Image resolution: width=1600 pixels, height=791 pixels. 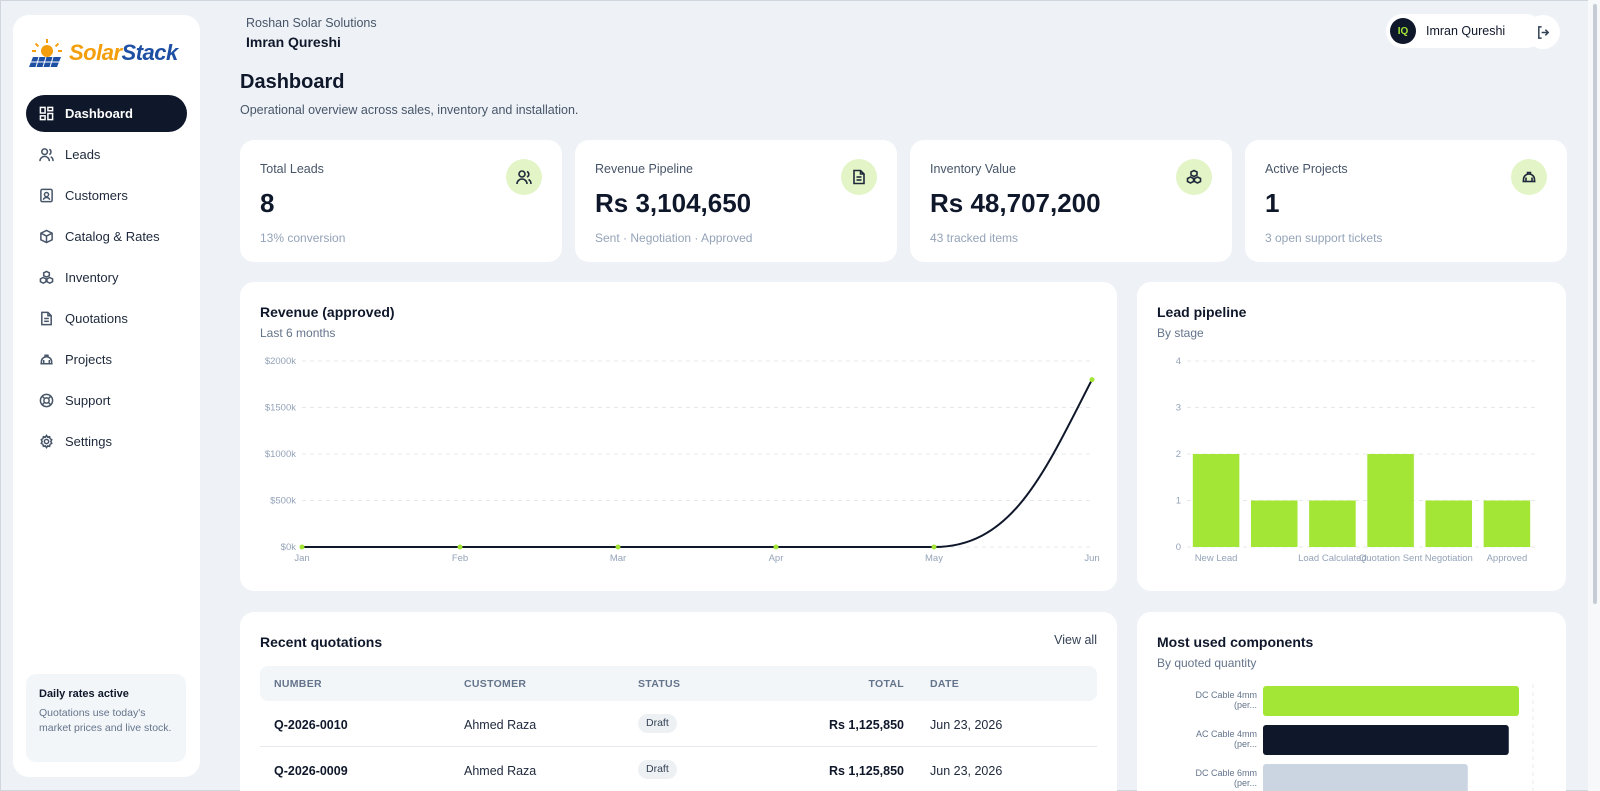 I want to click on sidebar-item-label: Dashboard, so click(x=99, y=113).